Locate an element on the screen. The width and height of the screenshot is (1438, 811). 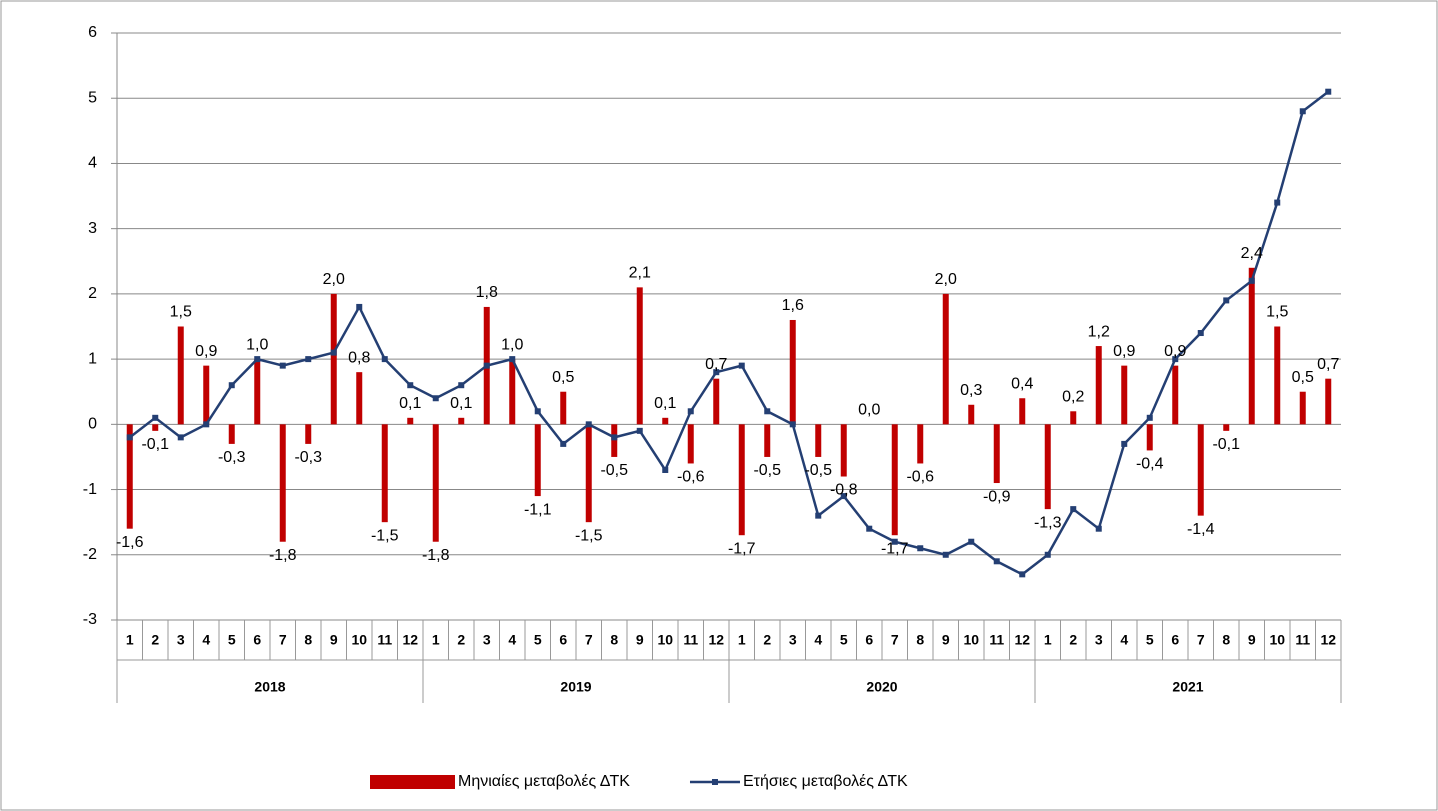
y-tick-label: 4 is located at coordinates (92, 163).